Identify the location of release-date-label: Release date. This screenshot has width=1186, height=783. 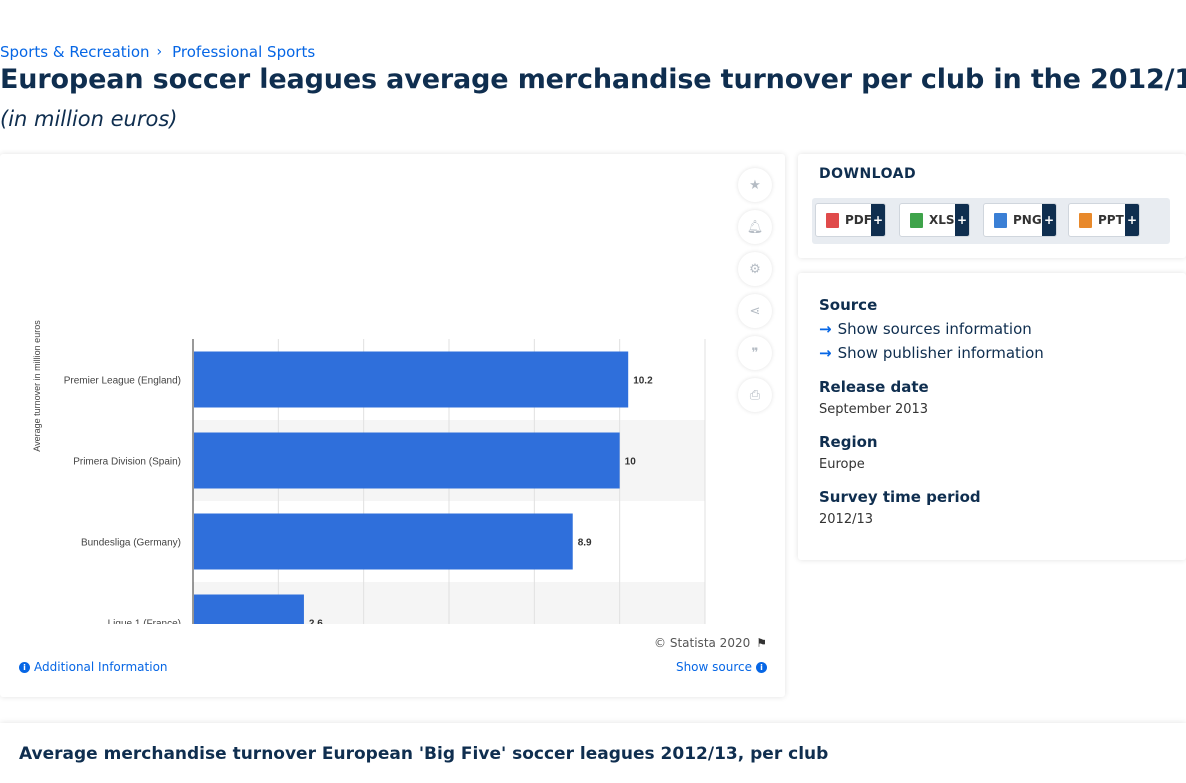
(874, 387).